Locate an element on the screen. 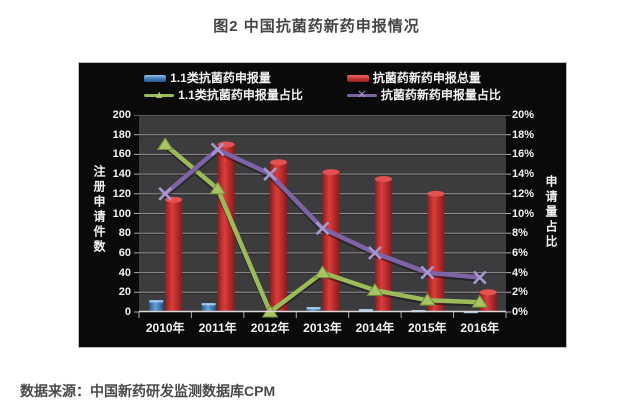 This screenshot has width=633, height=412. x-marker-icon: ✕ is located at coordinates (362, 95).